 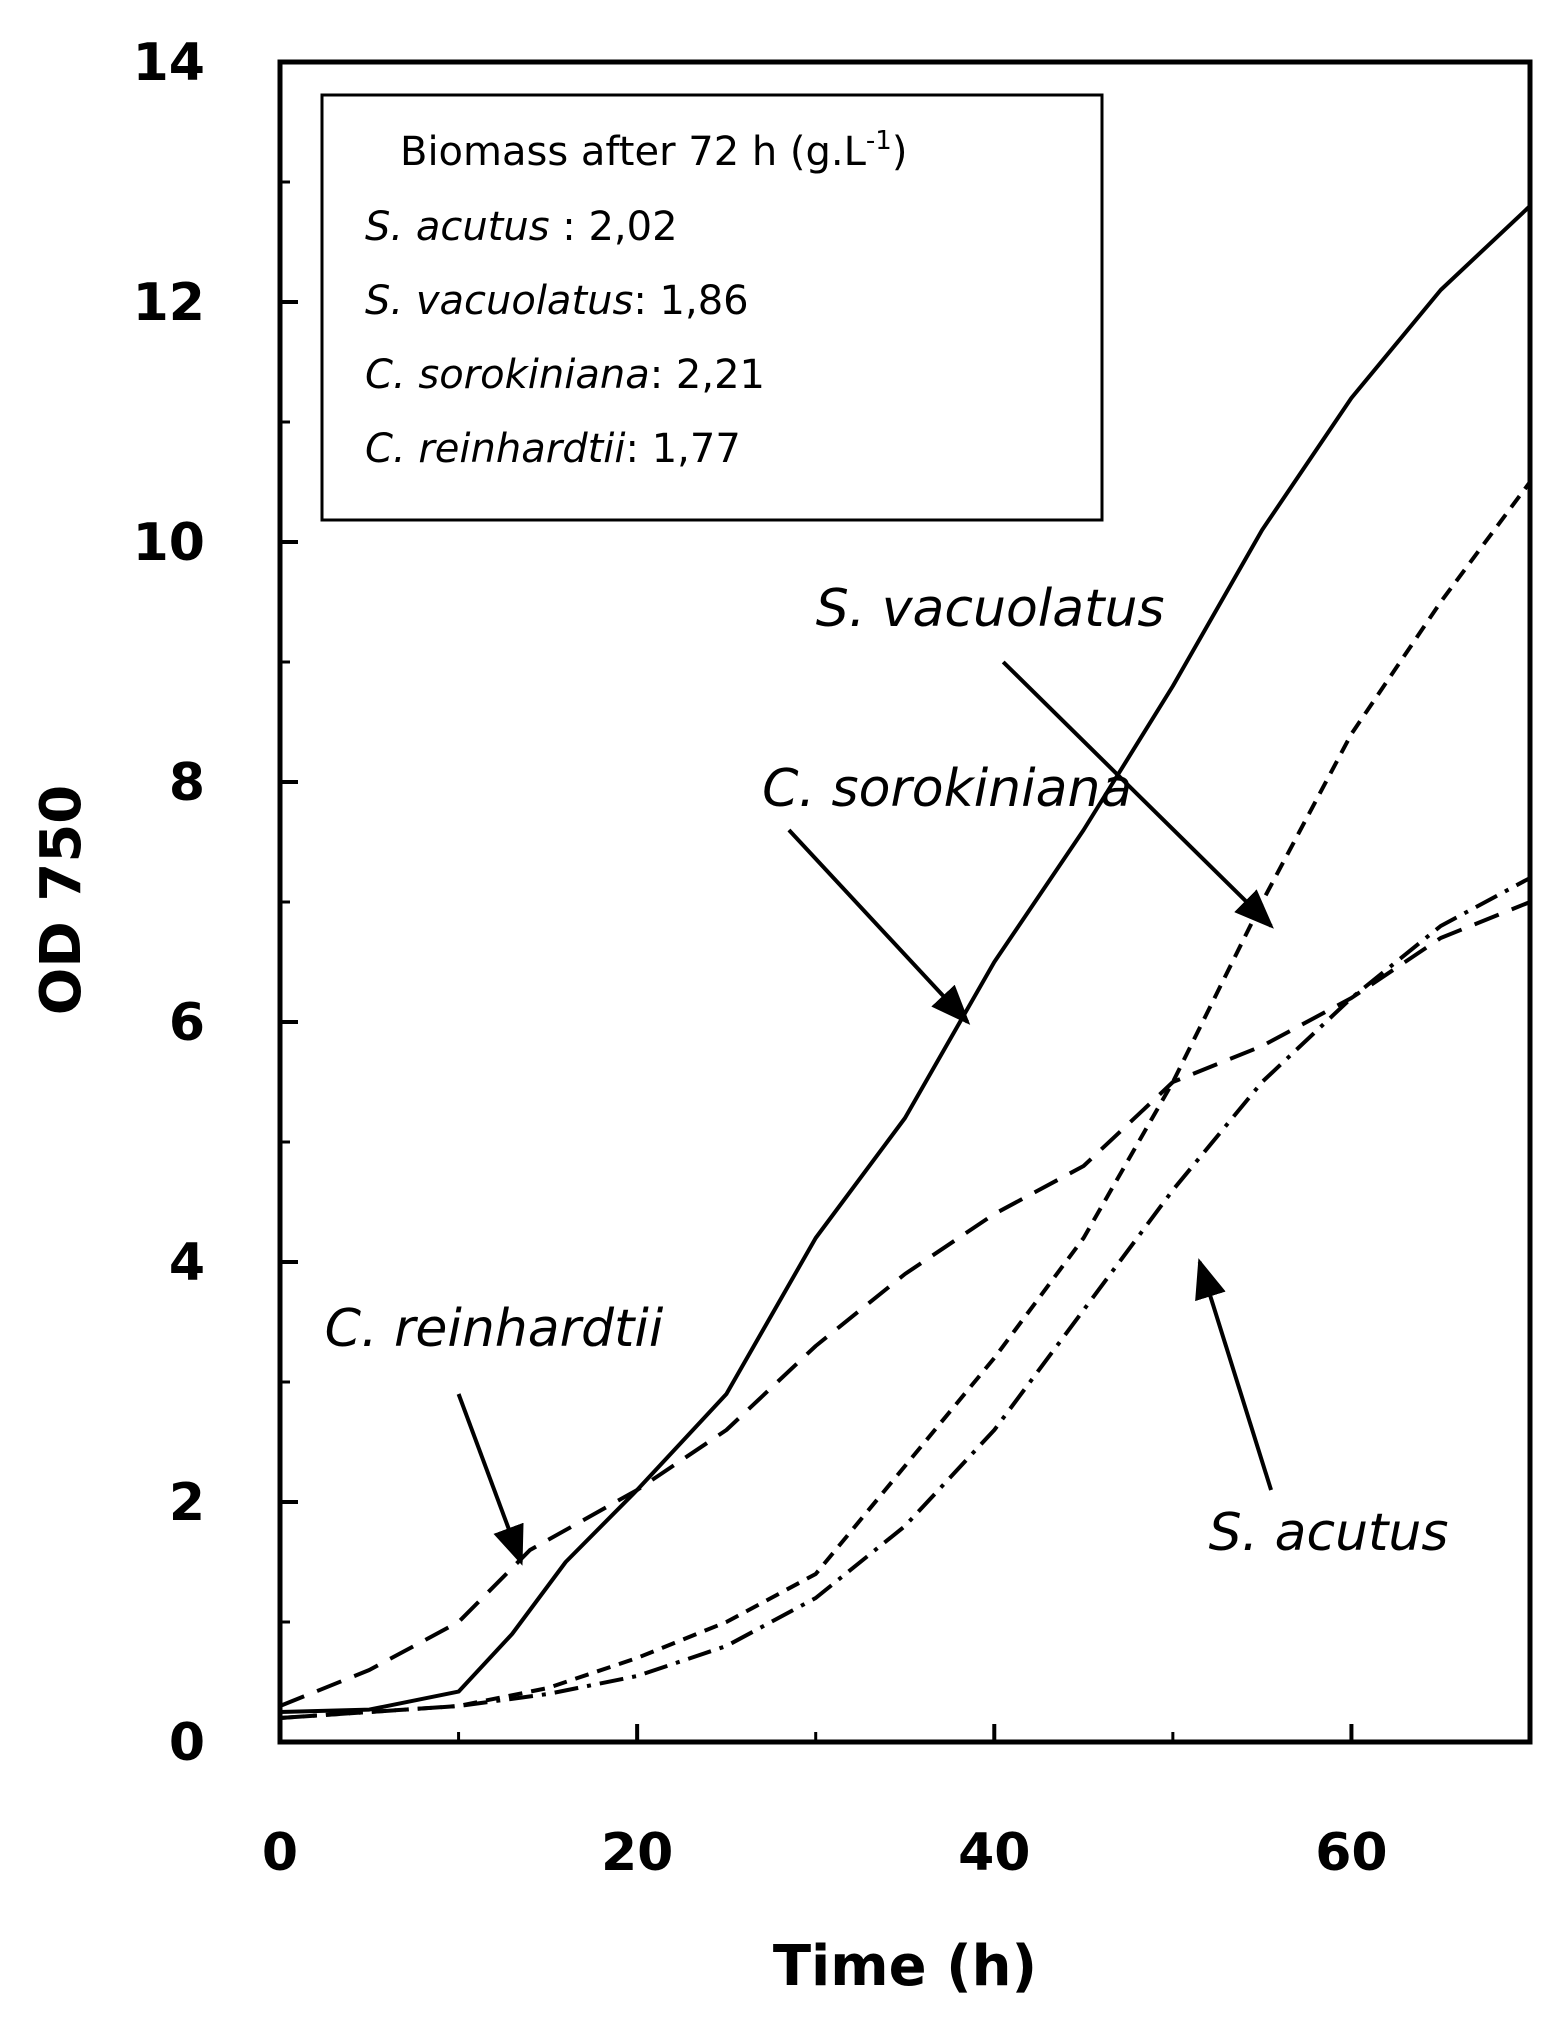 What do you see at coordinates (280, 1853) in the screenshot?
I see `x-tick-label-0: 0` at bounding box center [280, 1853].